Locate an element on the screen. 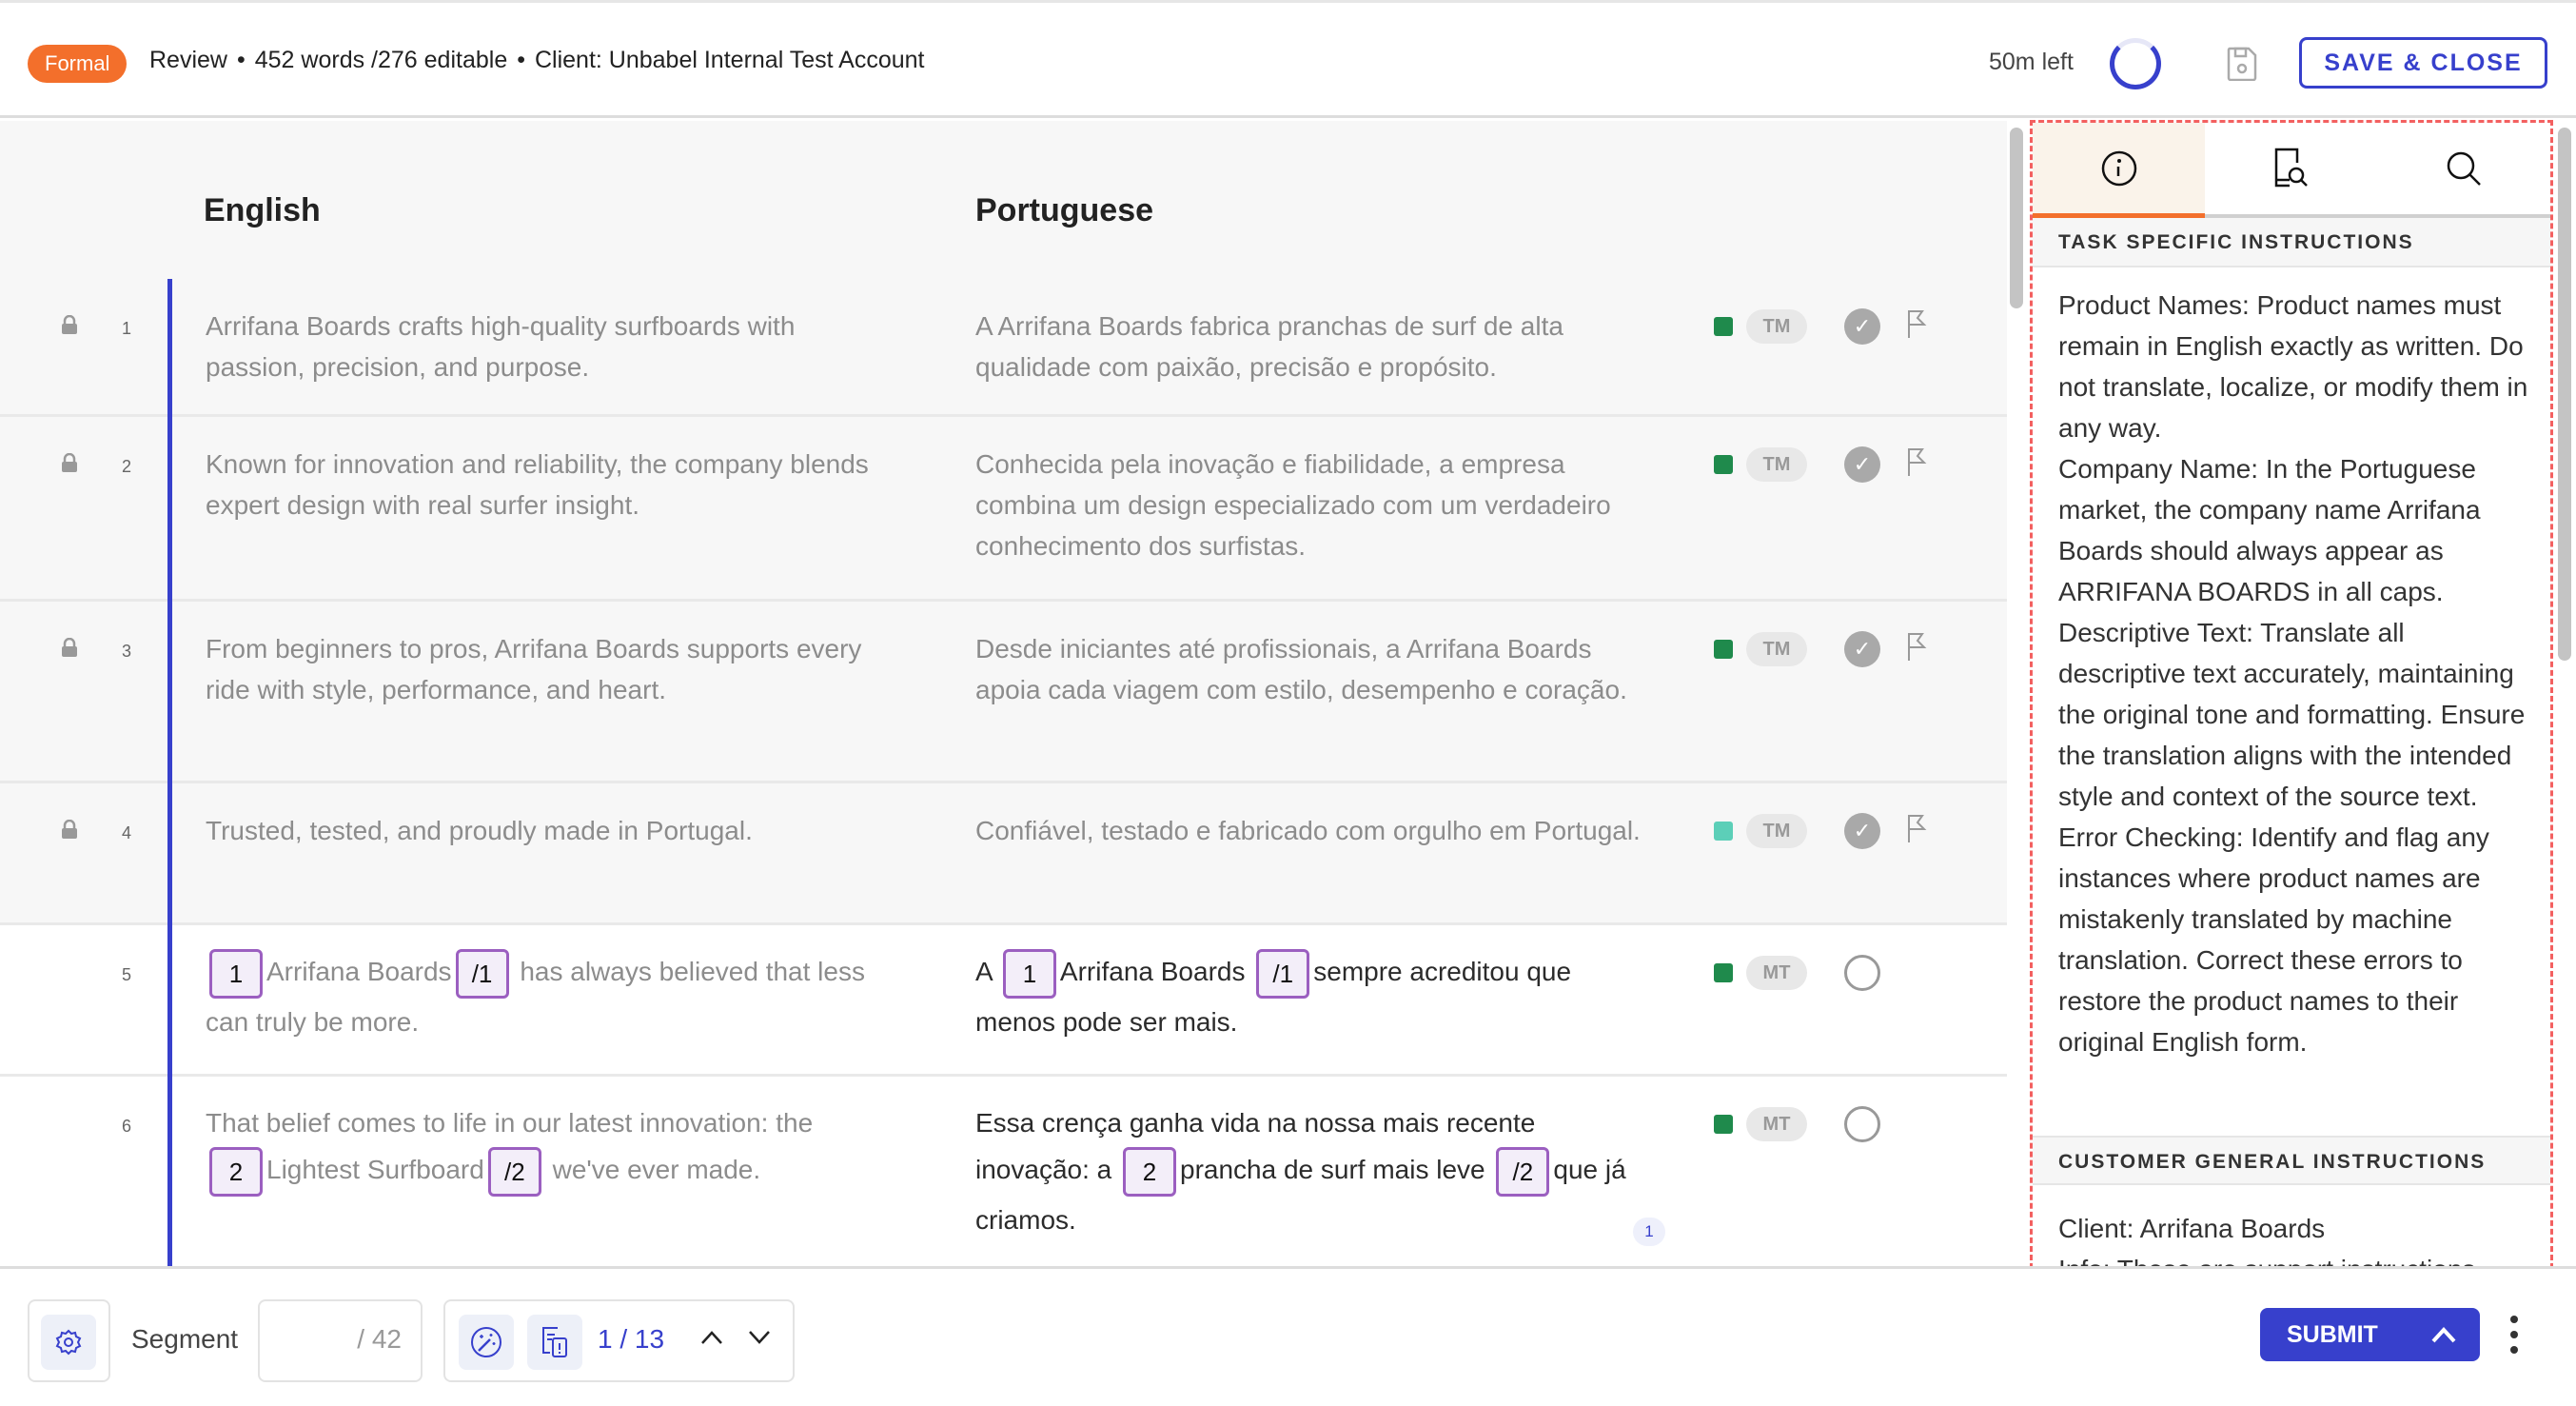 The image size is (2576, 1406). submit-label: SUBMIT is located at coordinates (2332, 1334).